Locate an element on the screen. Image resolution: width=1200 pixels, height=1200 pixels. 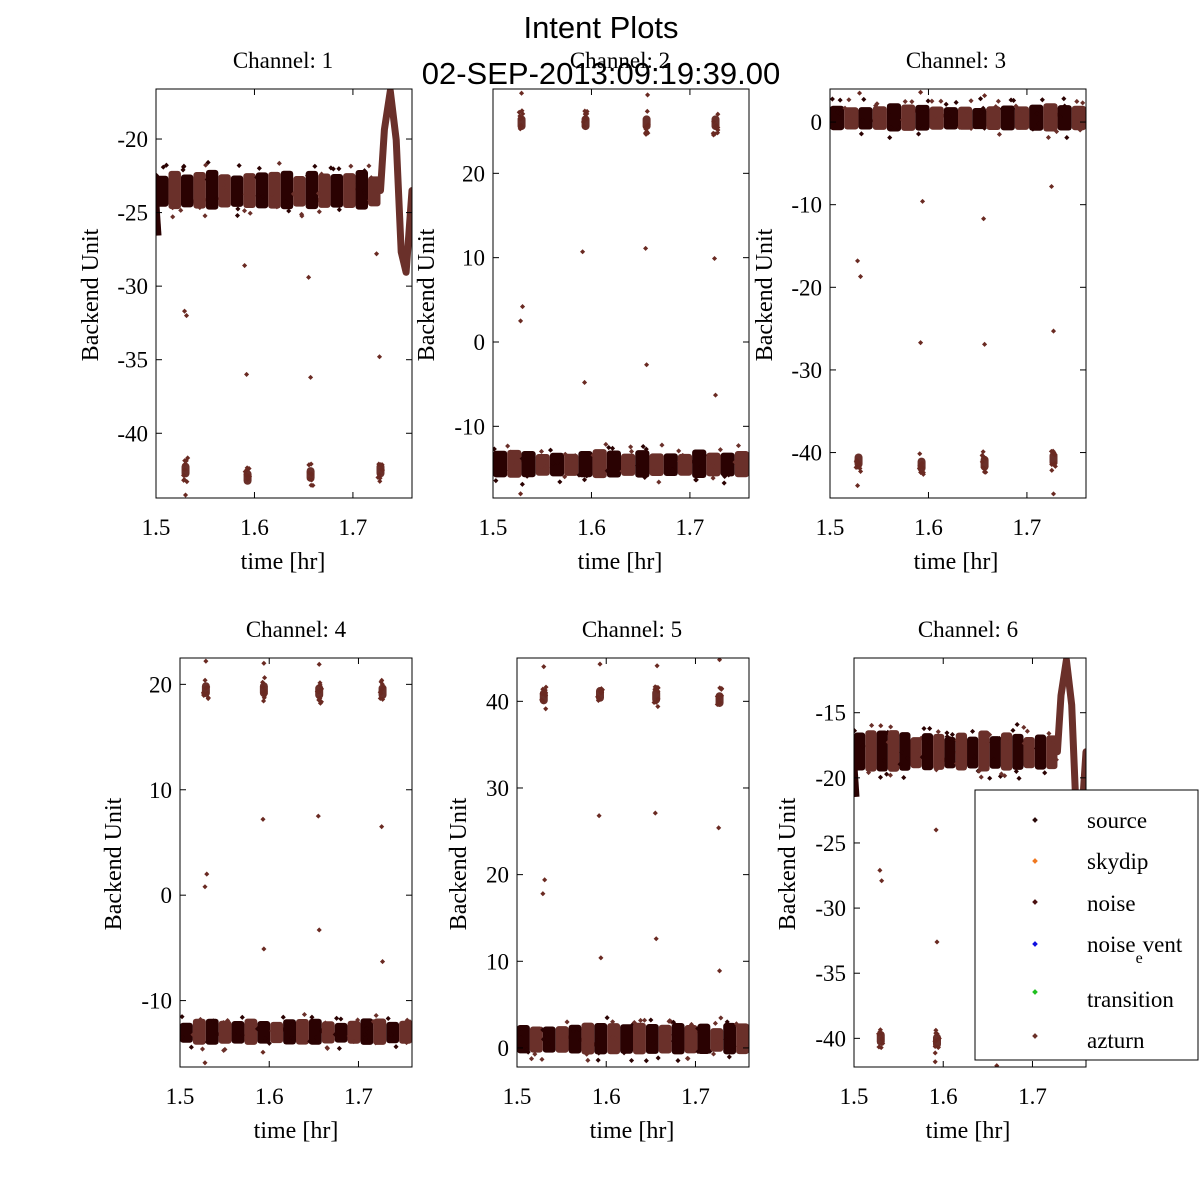
y-tick-label: -40 is located at coordinates (830, 1038).